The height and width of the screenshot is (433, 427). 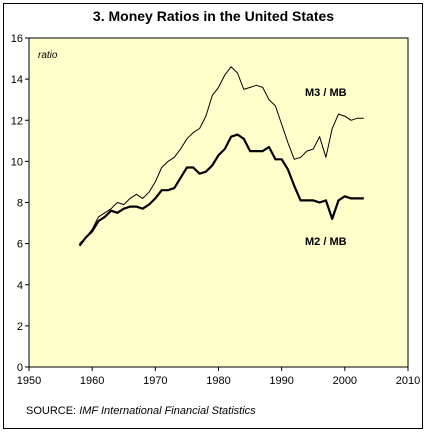 What do you see at coordinates (92, 381) in the screenshot?
I see `x-tick-label-1960: 1960` at bounding box center [92, 381].